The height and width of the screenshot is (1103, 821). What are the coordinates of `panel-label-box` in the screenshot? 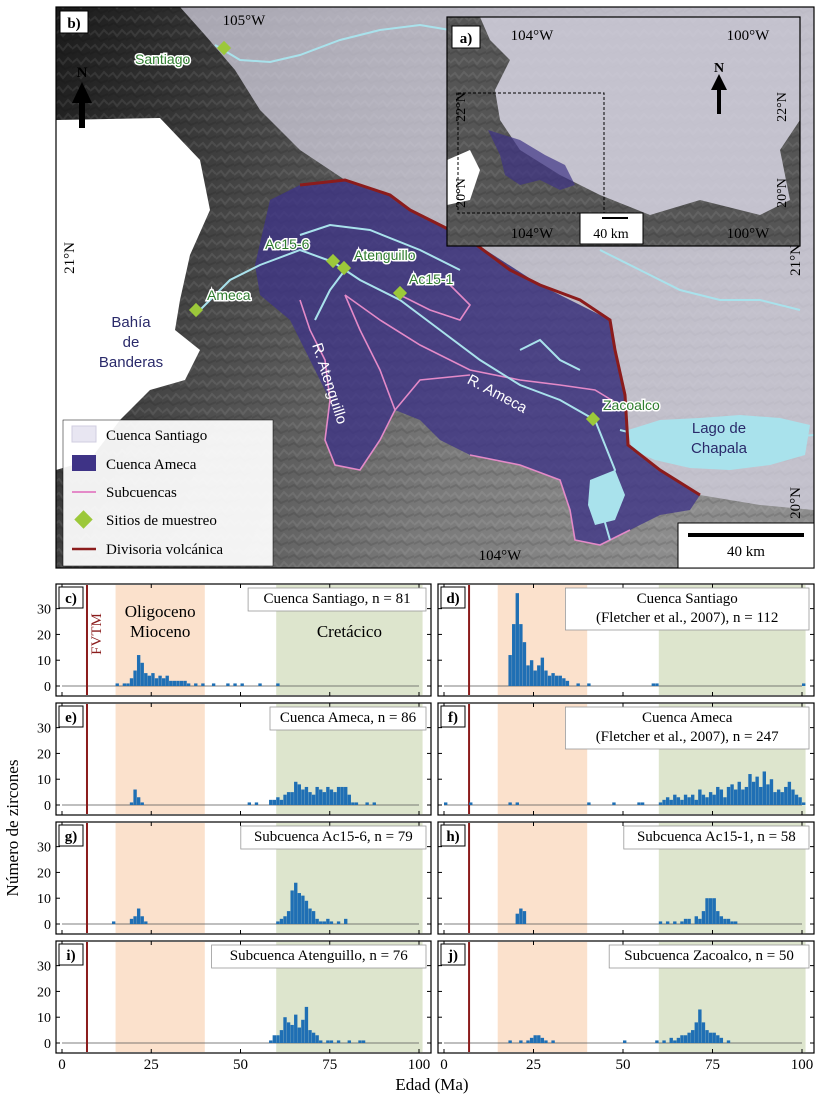 It's located at (453, 954).